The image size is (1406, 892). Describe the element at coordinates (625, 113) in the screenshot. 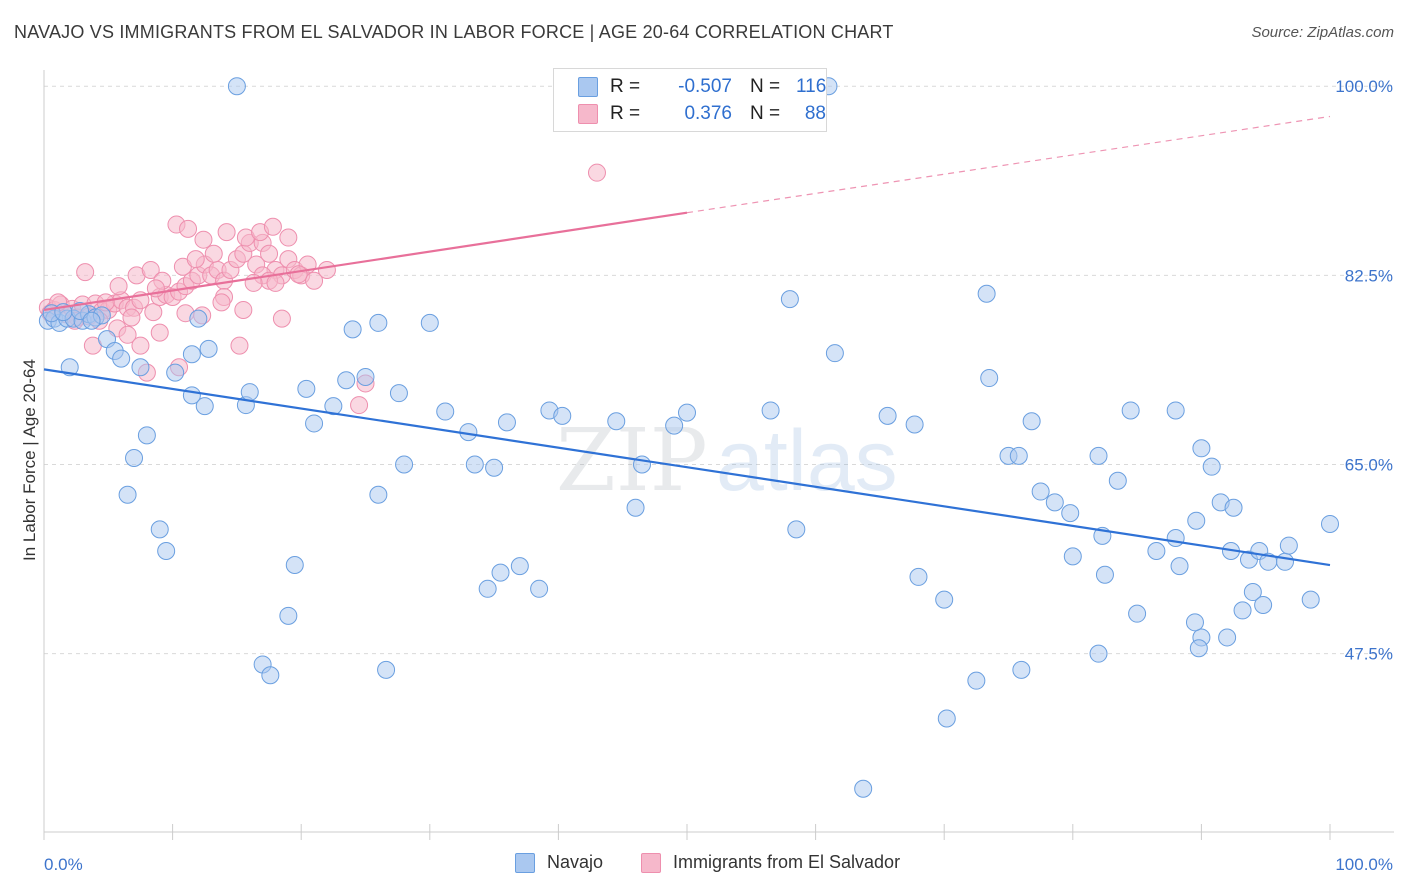

I see `legend-r-label: R =` at that location.